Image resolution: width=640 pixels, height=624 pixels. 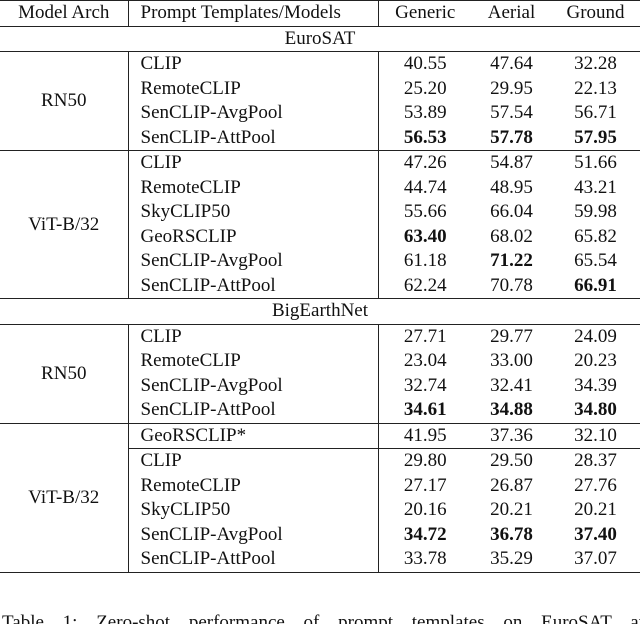 I want to click on score: 37.40, so click(x=595, y=534).